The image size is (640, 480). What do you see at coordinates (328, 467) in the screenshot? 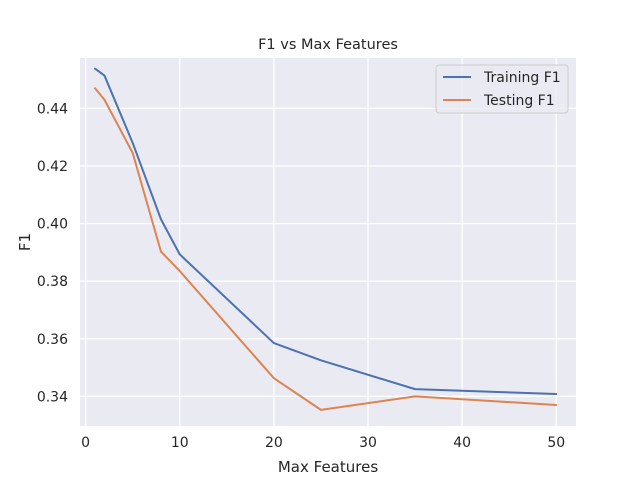
I see `x-axis-label: Max Features` at bounding box center [328, 467].